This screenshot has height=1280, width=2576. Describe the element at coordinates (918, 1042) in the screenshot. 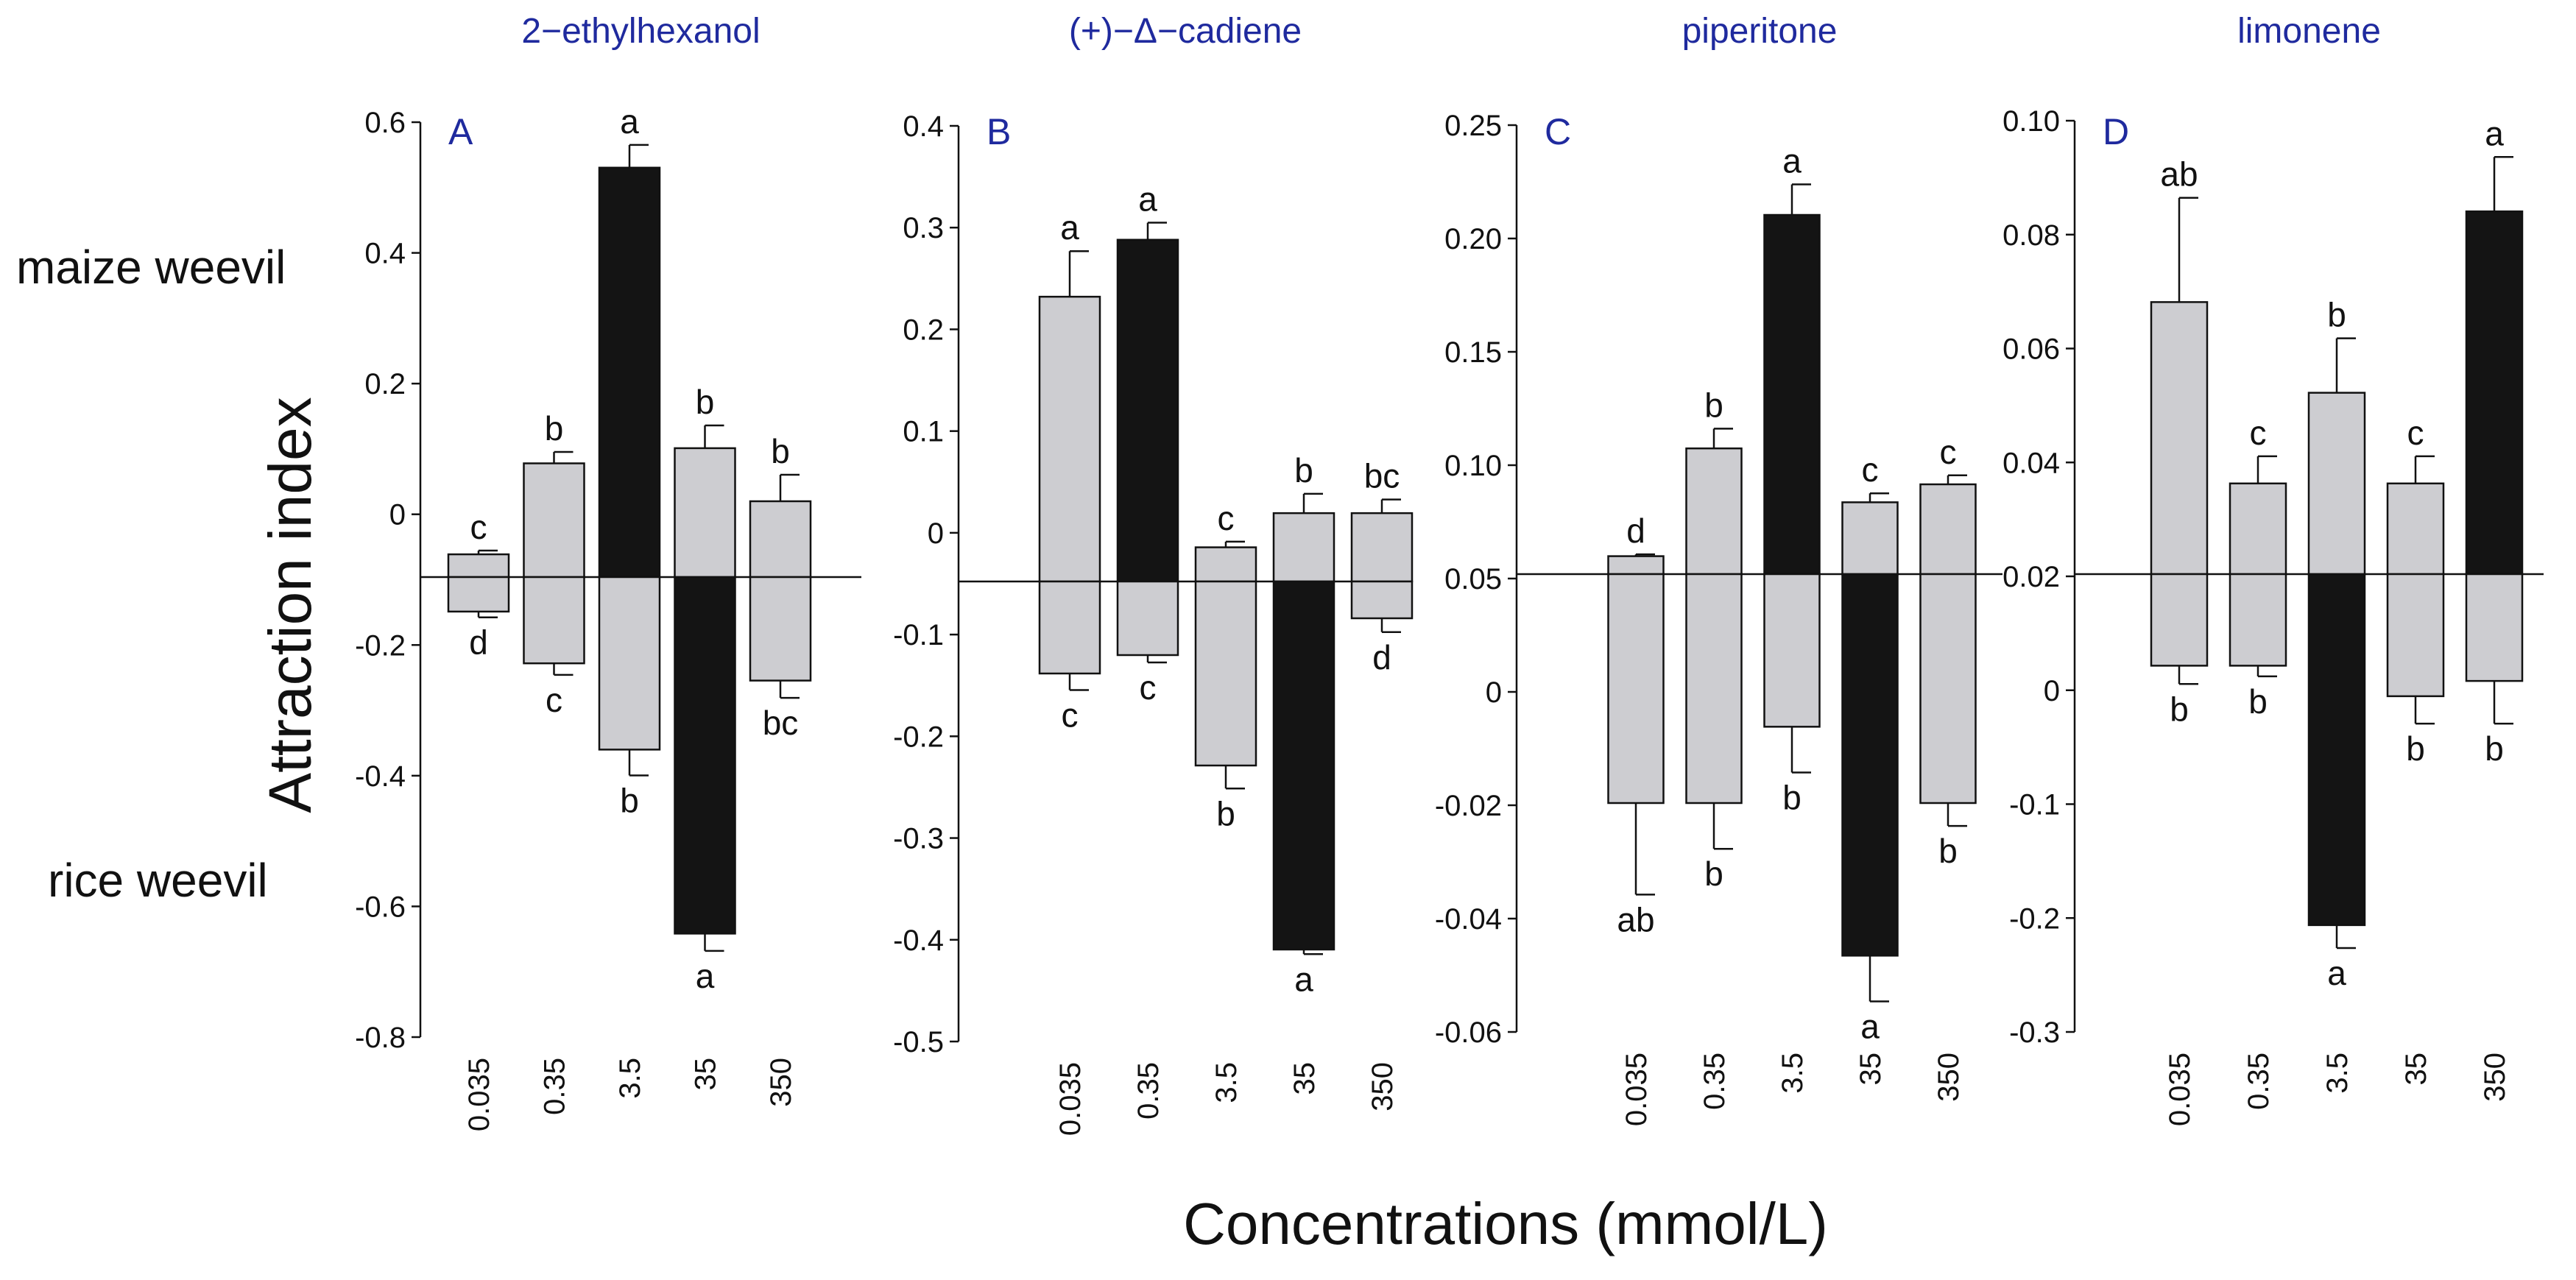

I see `y-tick-label: -0.5` at that location.